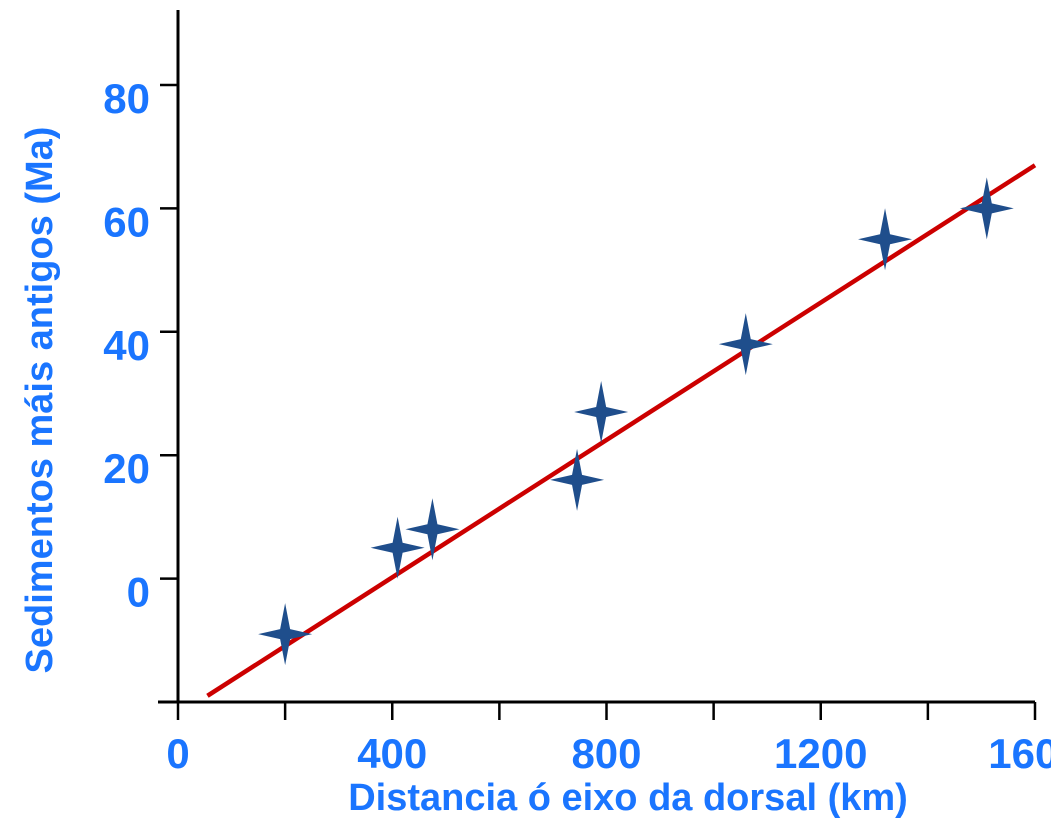 Image resolution: width=1051 pixels, height=822 pixels. I want to click on y-ticks, so click(169, 393).